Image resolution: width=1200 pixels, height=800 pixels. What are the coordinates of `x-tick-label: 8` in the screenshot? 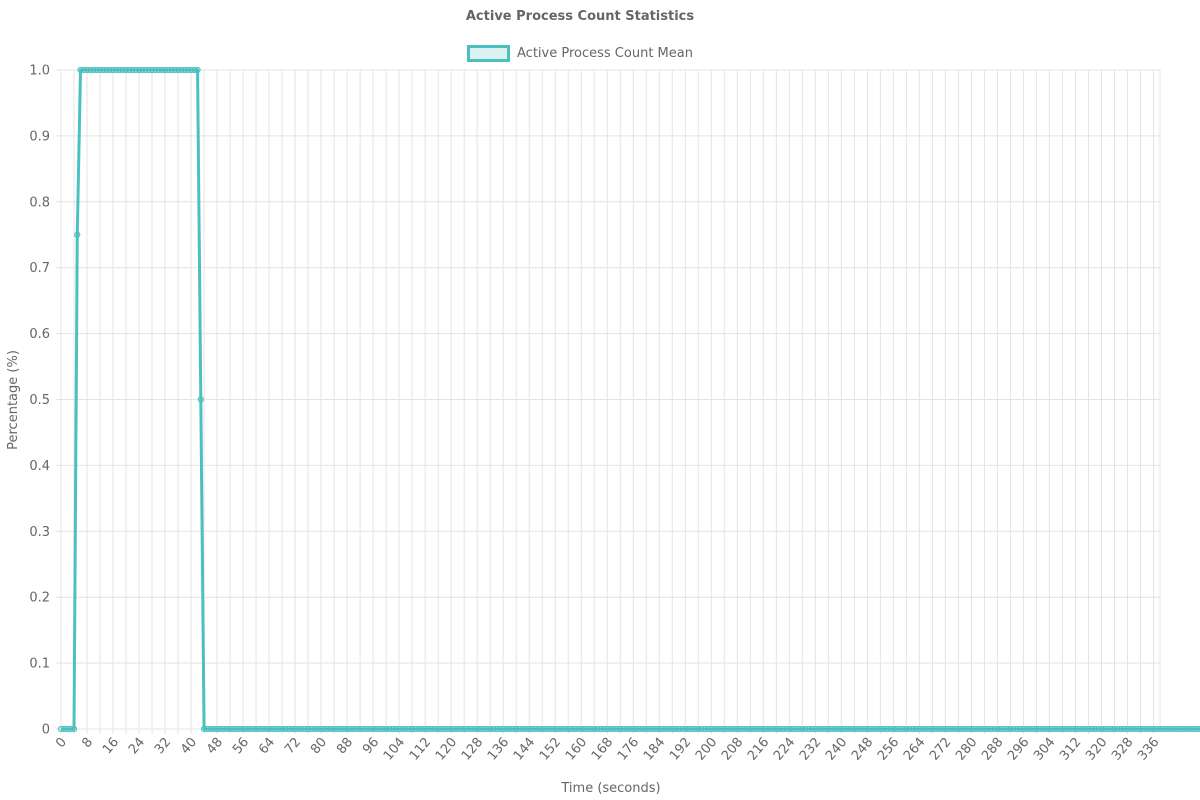 It's located at (87, 743).